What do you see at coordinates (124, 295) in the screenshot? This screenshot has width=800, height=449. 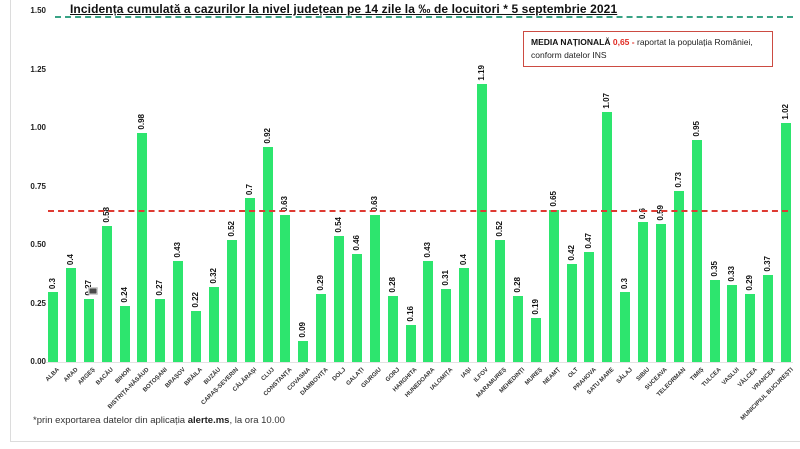 I see `bar-value-label: 0.24` at bounding box center [124, 295].